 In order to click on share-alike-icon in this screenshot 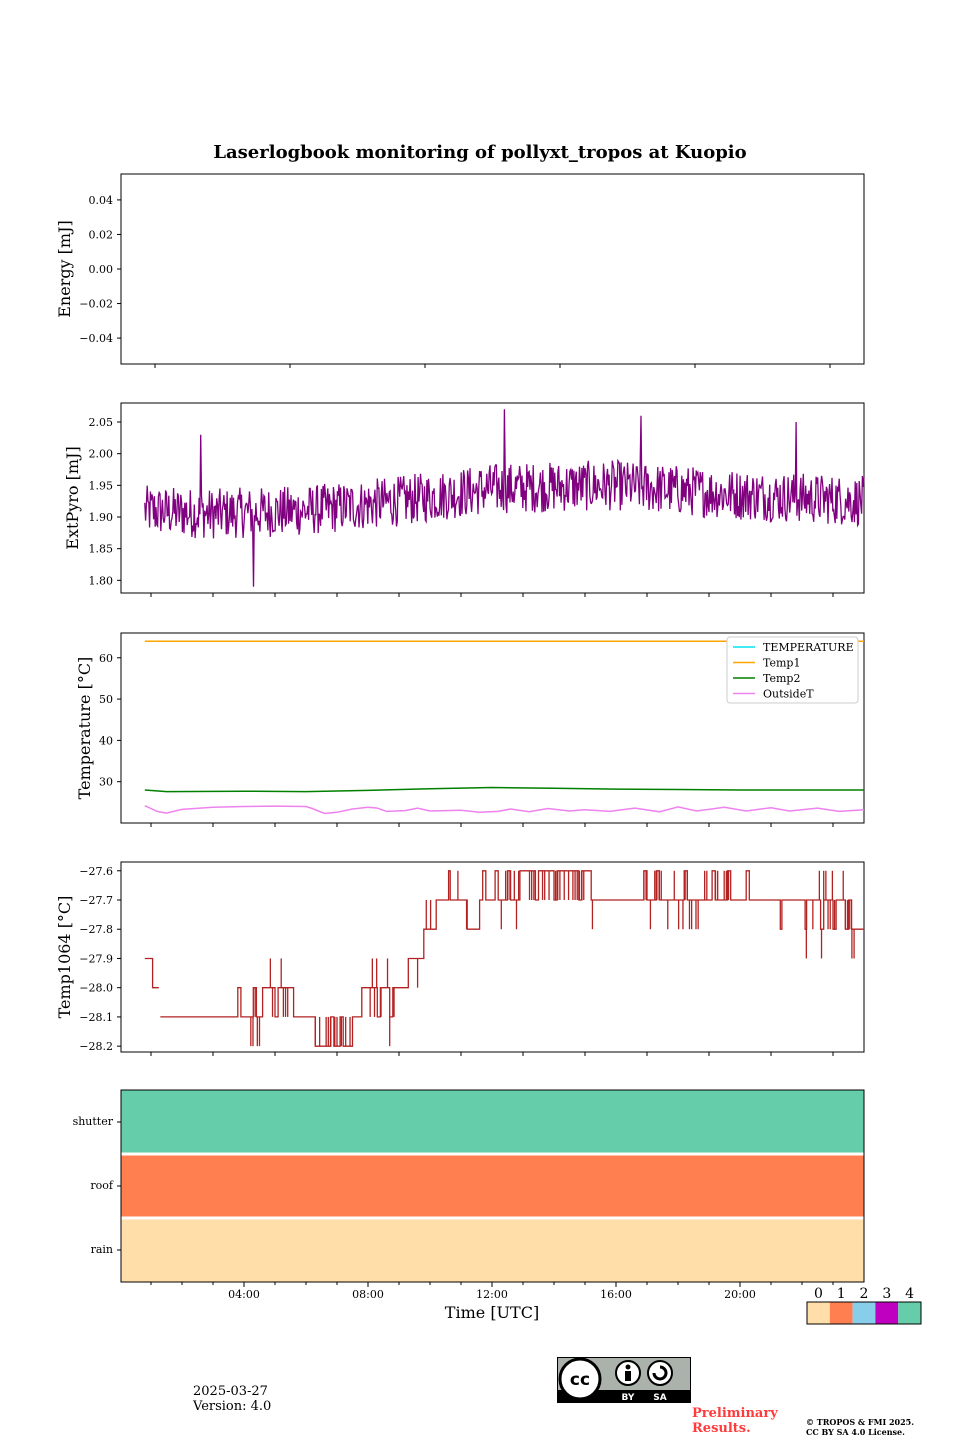, I will do `click(660, 1373)`.